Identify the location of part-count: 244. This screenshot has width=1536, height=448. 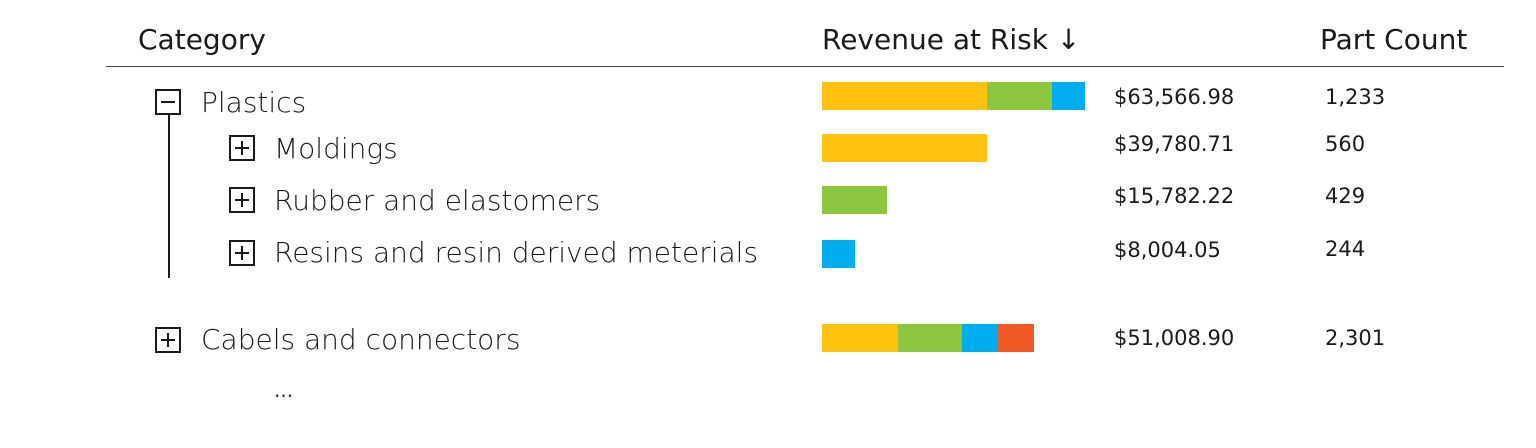
(1345, 249).